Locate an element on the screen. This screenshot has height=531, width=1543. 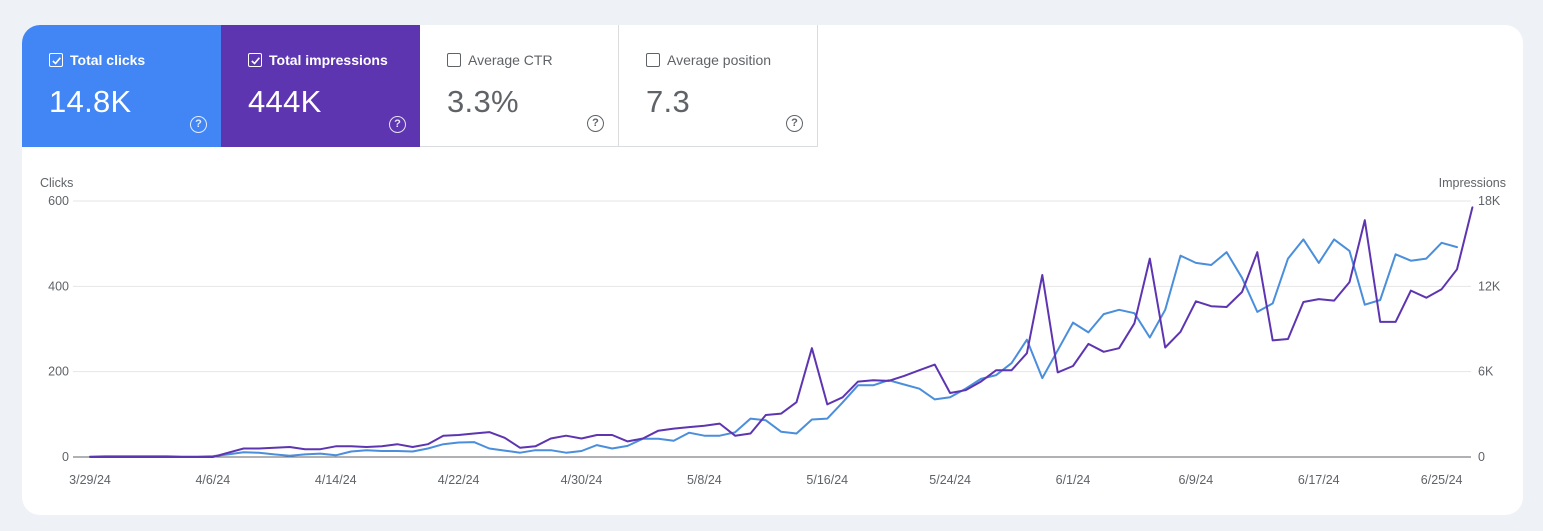
left-axis-ticks: 0 200 400 600 is located at coordinates (58, 329).